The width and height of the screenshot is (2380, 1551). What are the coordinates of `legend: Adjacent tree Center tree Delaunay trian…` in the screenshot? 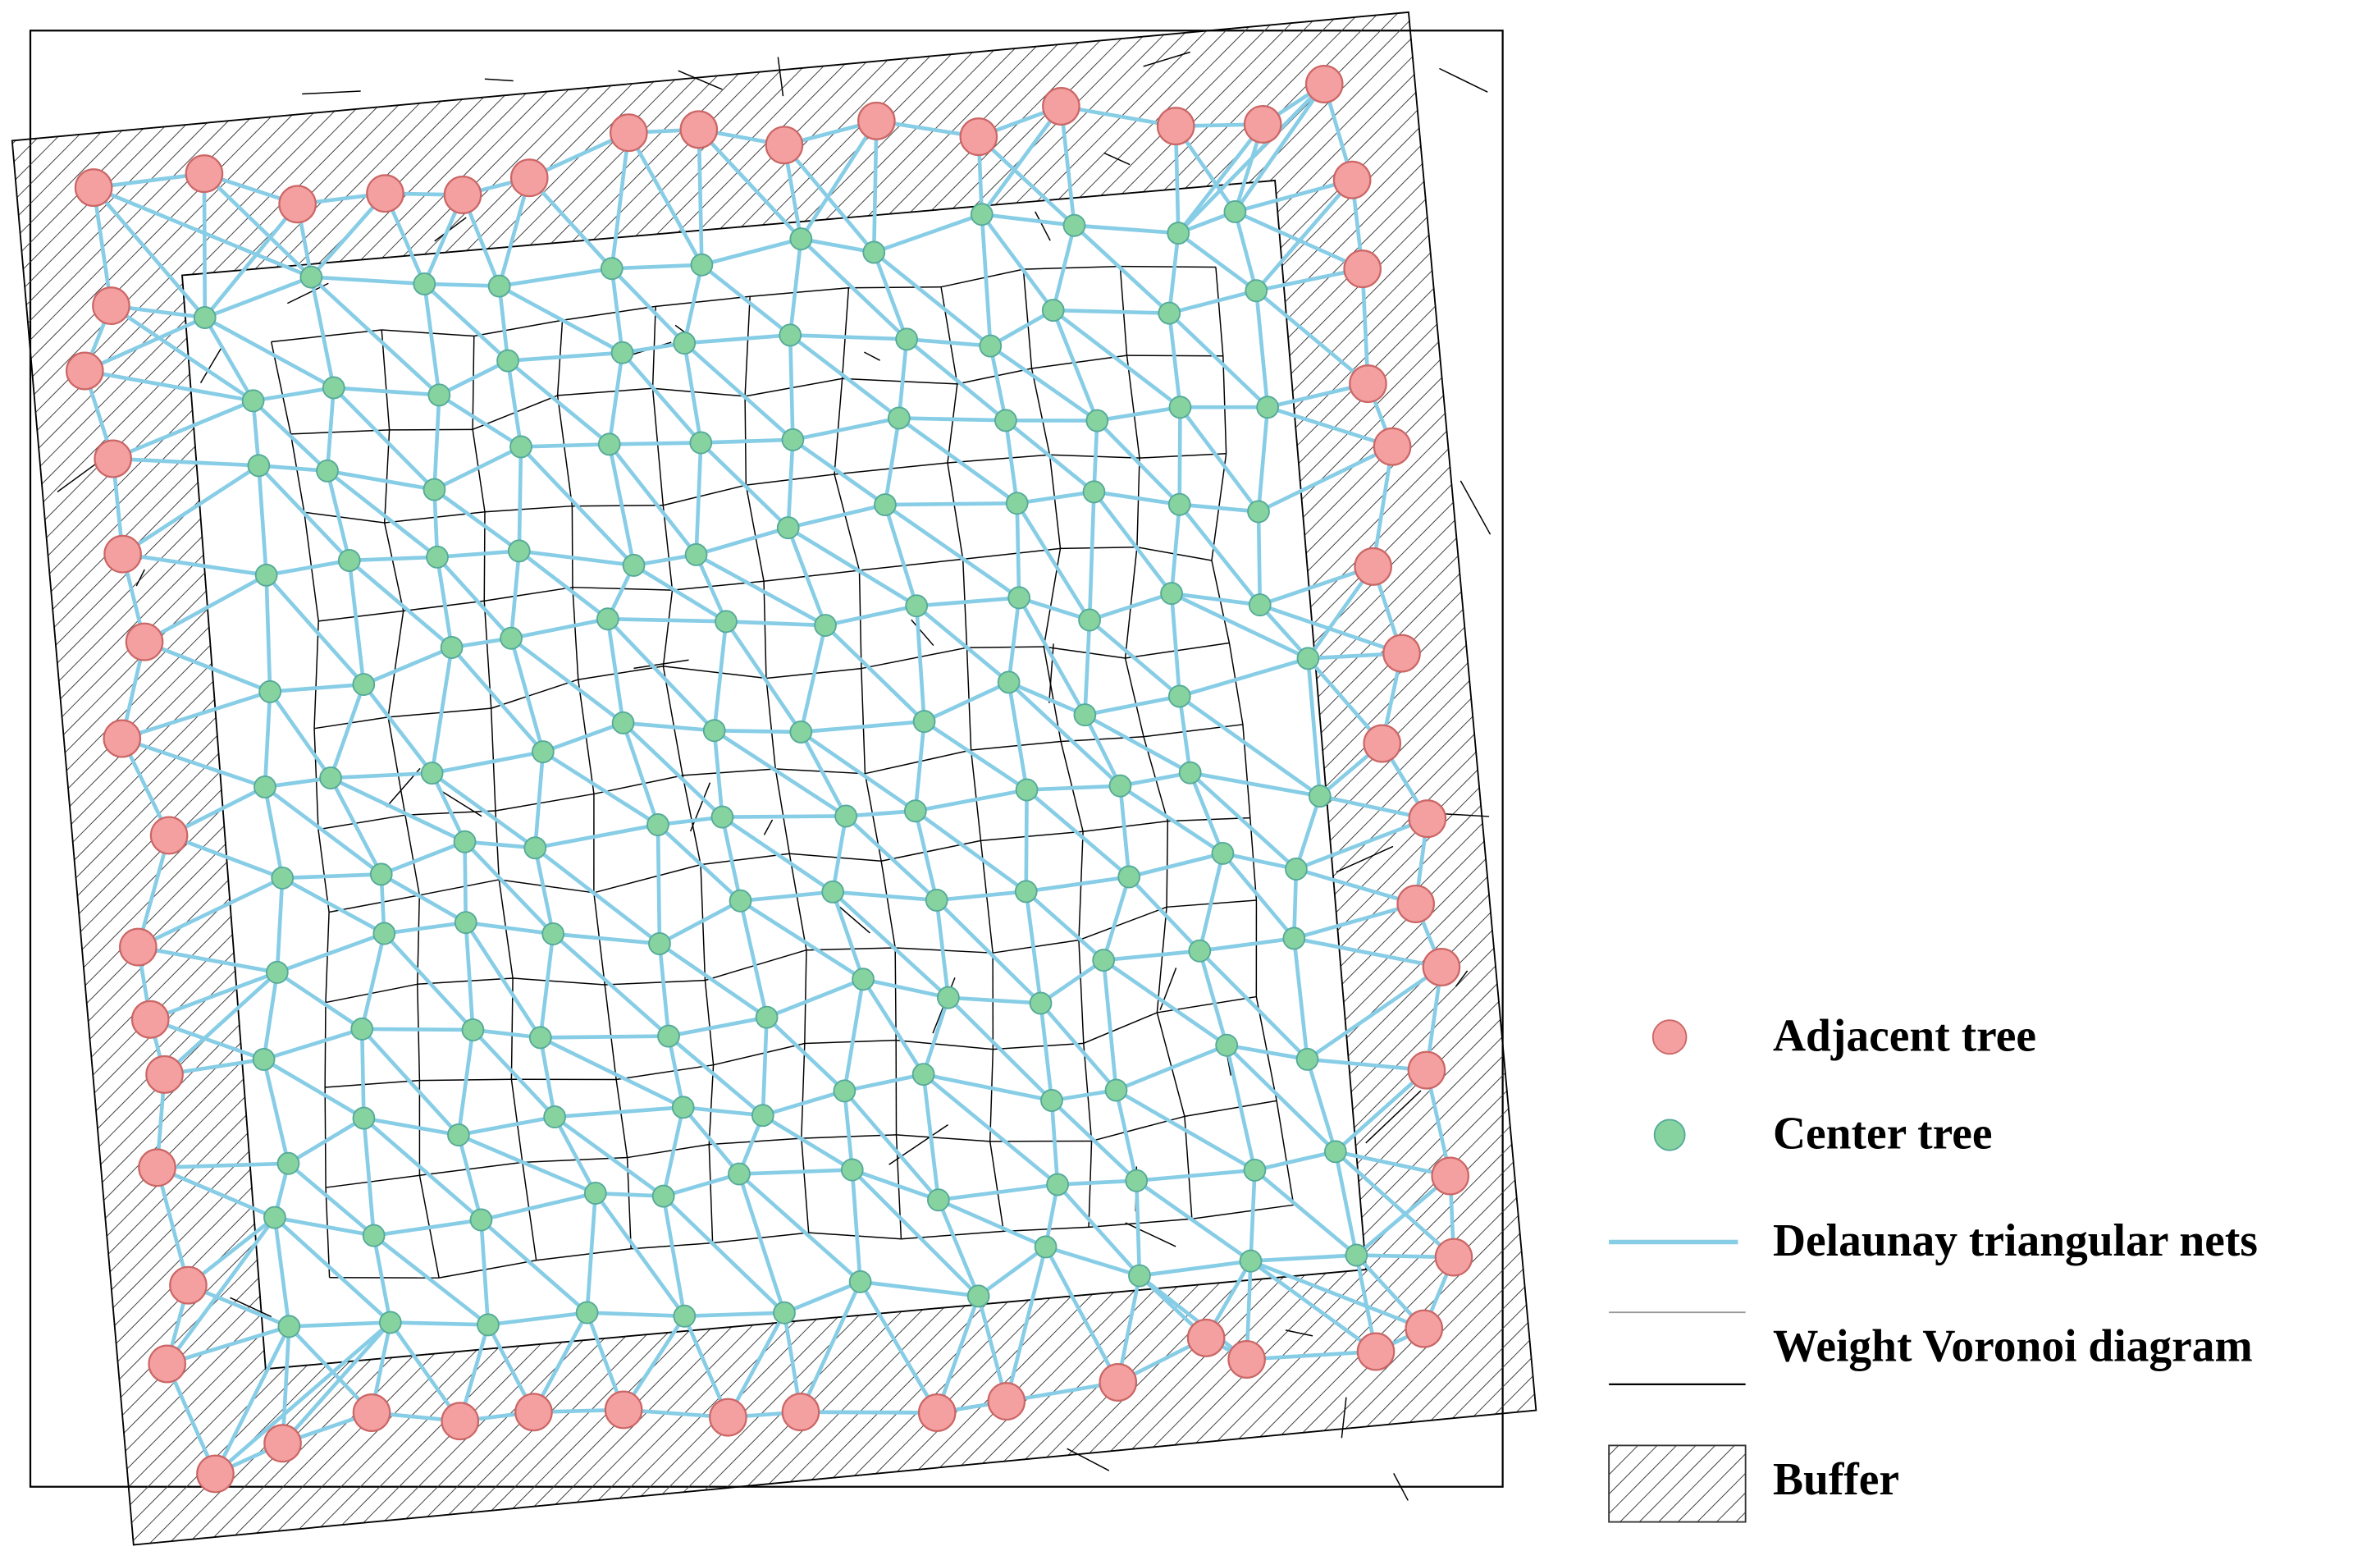 It's located at (1933, 1266).